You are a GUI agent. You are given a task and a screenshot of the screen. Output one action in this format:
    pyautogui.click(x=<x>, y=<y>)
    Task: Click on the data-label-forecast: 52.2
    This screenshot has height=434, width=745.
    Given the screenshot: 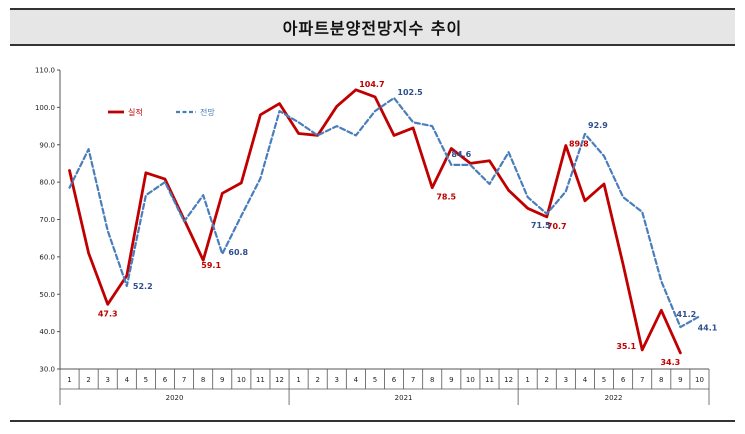 What is the action you would take?
    pyautogui.click(x=143, y=286)
    